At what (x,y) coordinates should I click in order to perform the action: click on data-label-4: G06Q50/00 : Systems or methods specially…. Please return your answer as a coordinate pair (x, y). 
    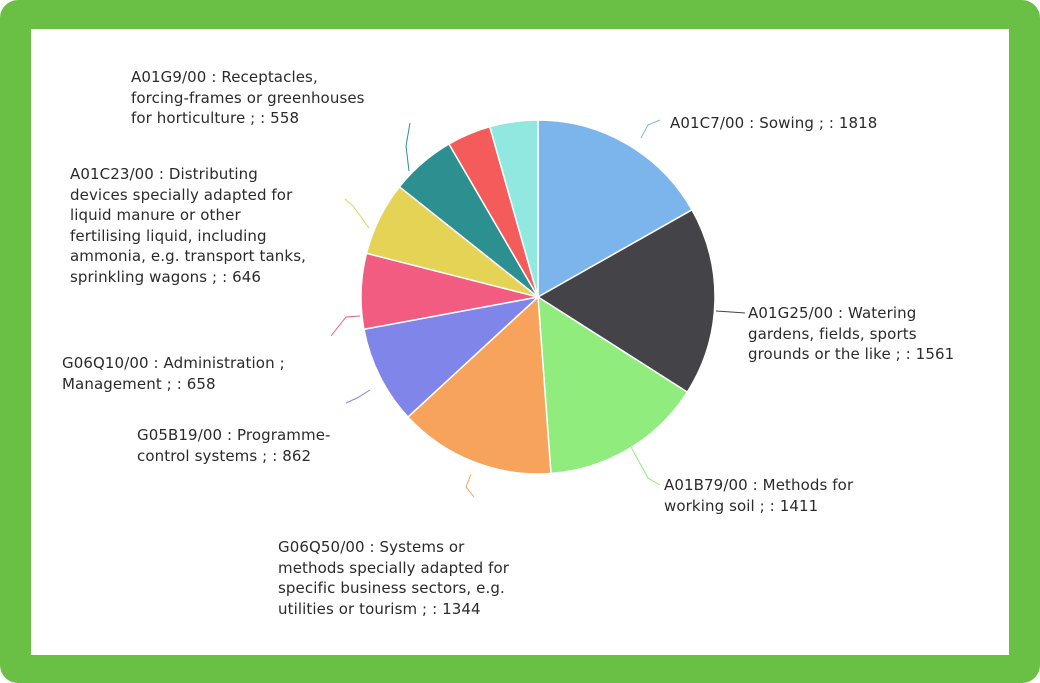
    Looking at the image, I should click on (394, 578).